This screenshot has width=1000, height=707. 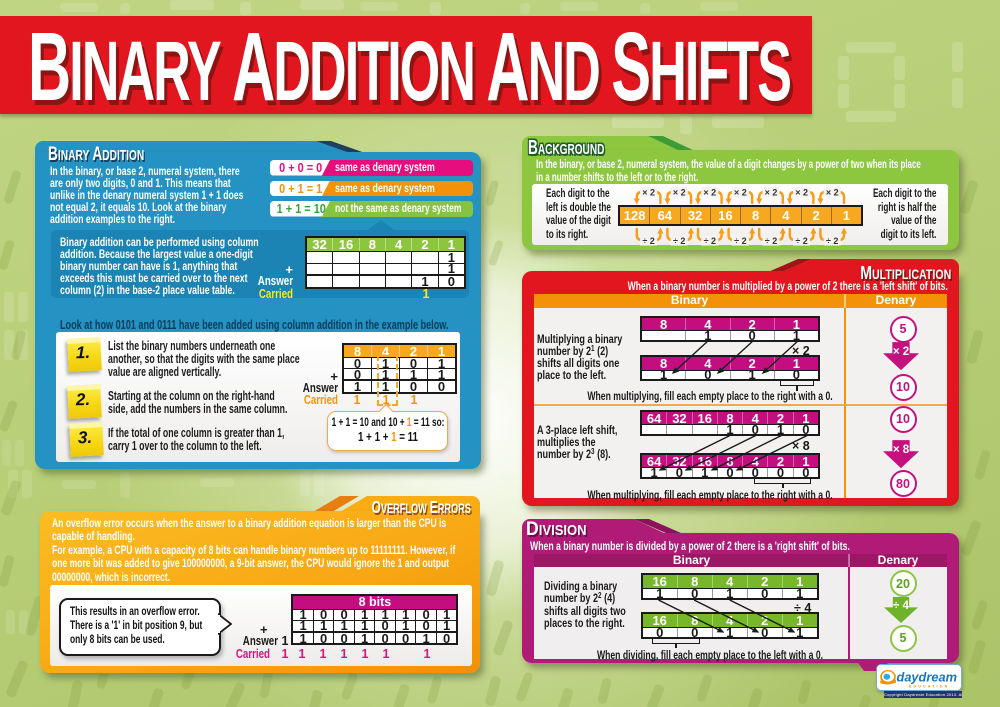 I want to click on svg-text: EDUCATION, so click(x=929, y=687).